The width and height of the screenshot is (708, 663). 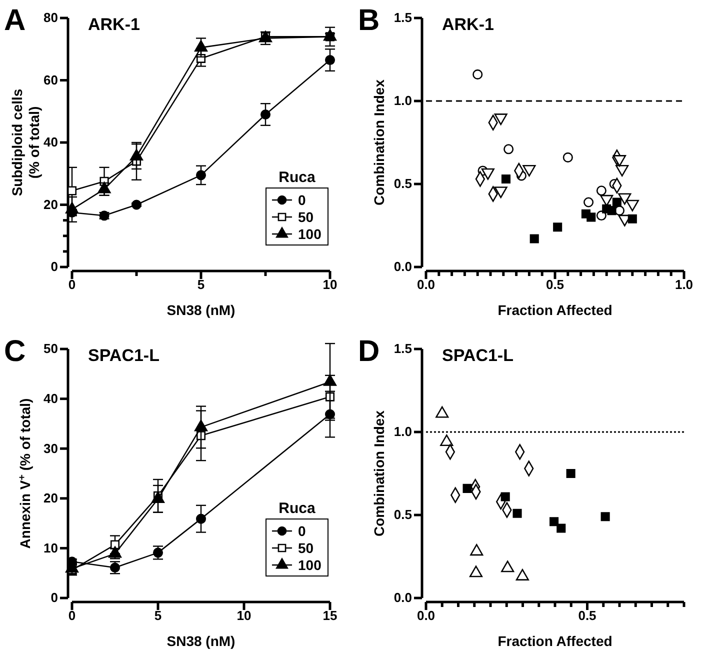 I want to click on y-tick-label: 50, so click(x=51, y=348).